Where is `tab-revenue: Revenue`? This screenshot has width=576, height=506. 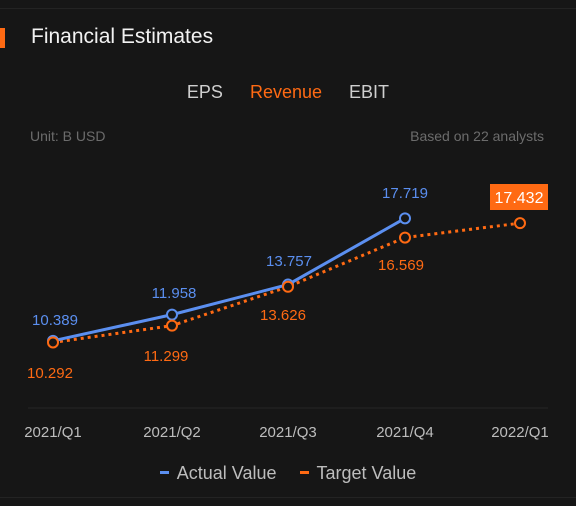 tab-revenue: Revenue is located at coordinates (286, 92).